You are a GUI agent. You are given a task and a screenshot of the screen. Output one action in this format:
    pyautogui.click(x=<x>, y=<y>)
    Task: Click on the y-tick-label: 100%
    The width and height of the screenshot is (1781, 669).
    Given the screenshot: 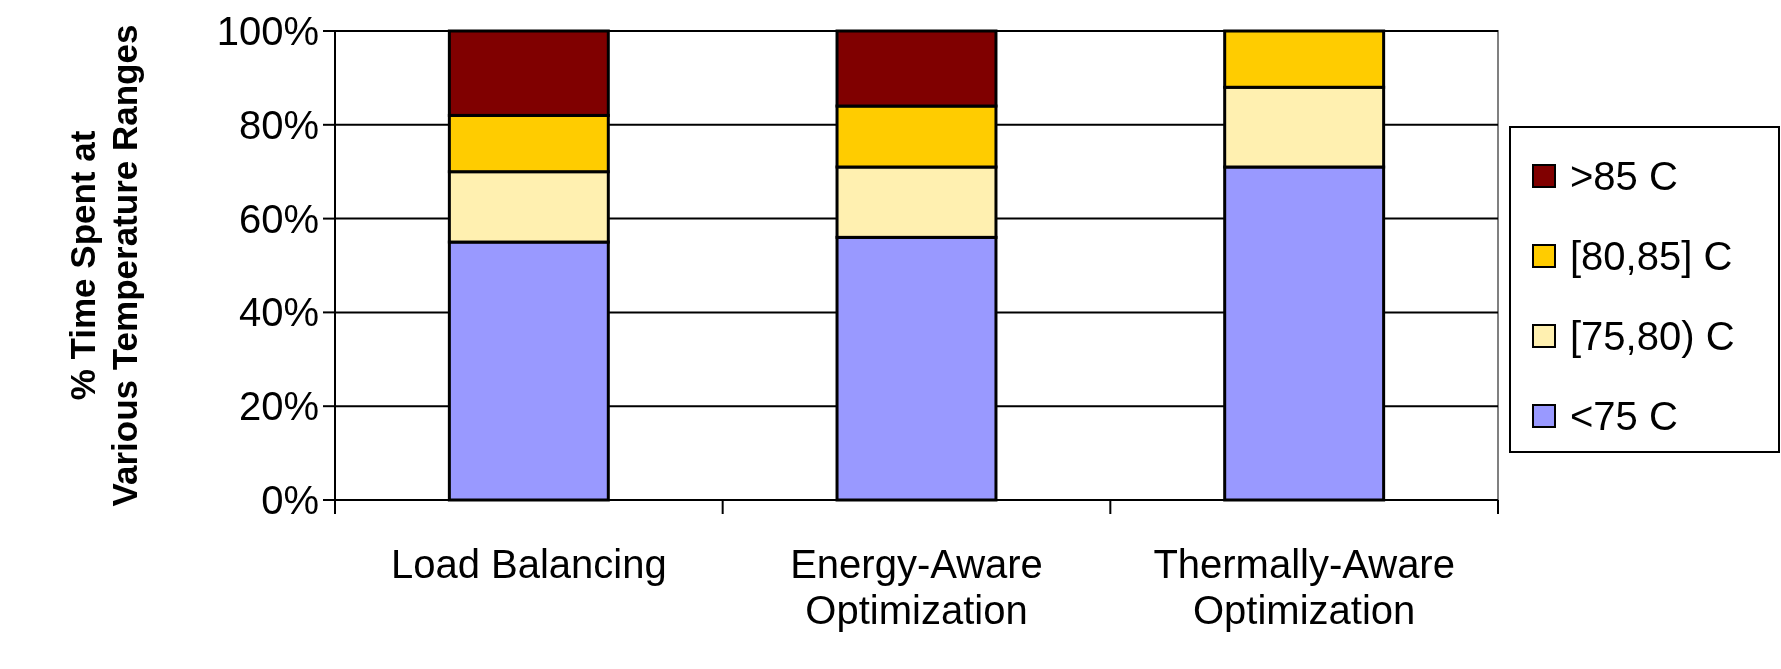 What is the action you would take?
    pyautogui.click(x=267, y=31)
    